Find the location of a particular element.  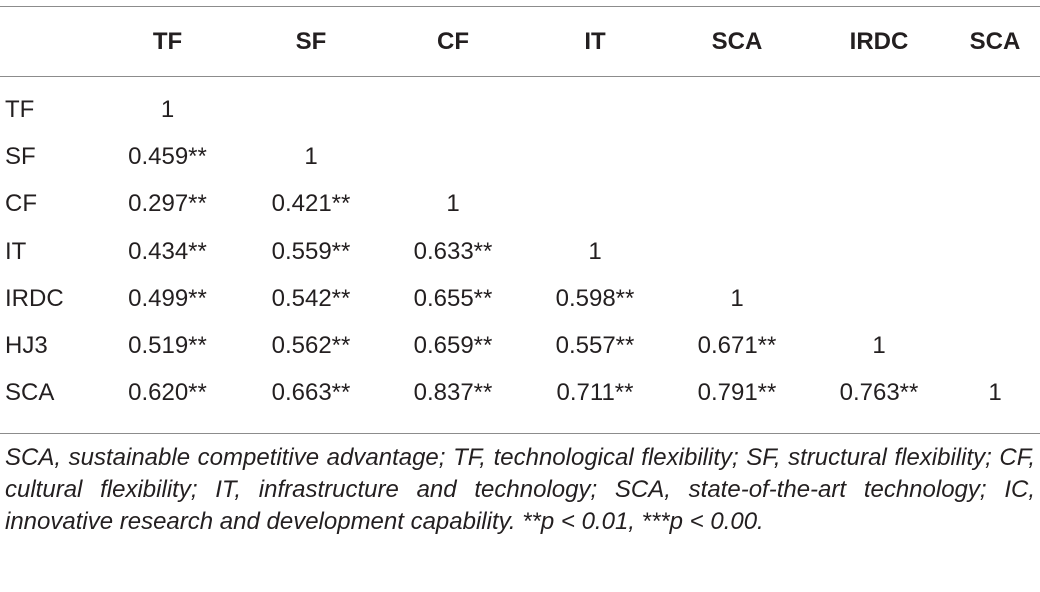

top-rule is located at coordinates (520, 6).